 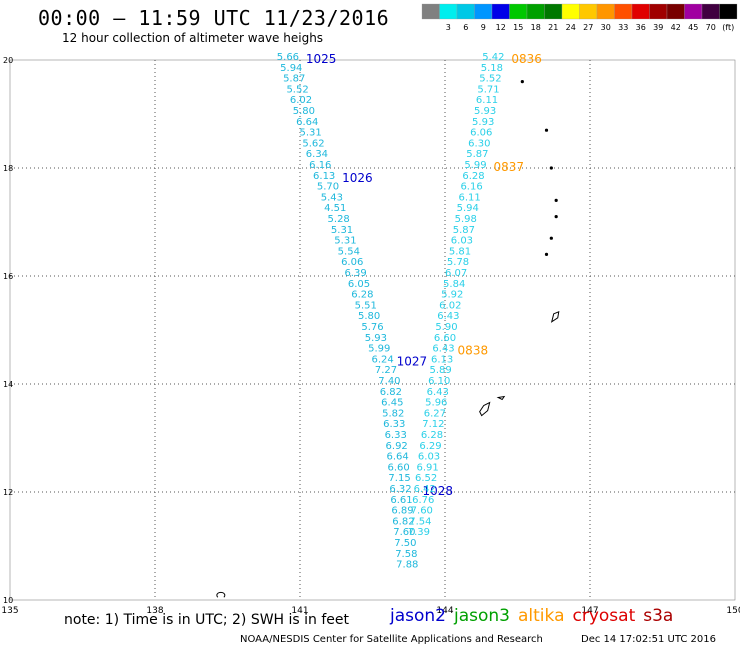 What do you see at coordinates (475, 165) in the screenshot?
I see `swh-value: 5.99` at bounding box center [475, 165].